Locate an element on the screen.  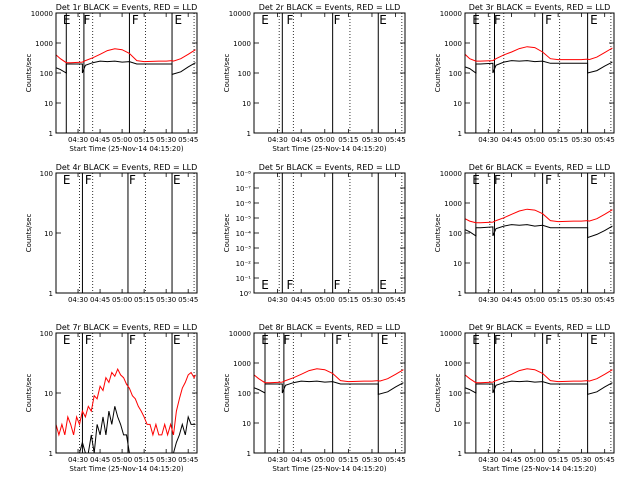
y-tick-label: 10⁰ is located at coordinates (245, 294).